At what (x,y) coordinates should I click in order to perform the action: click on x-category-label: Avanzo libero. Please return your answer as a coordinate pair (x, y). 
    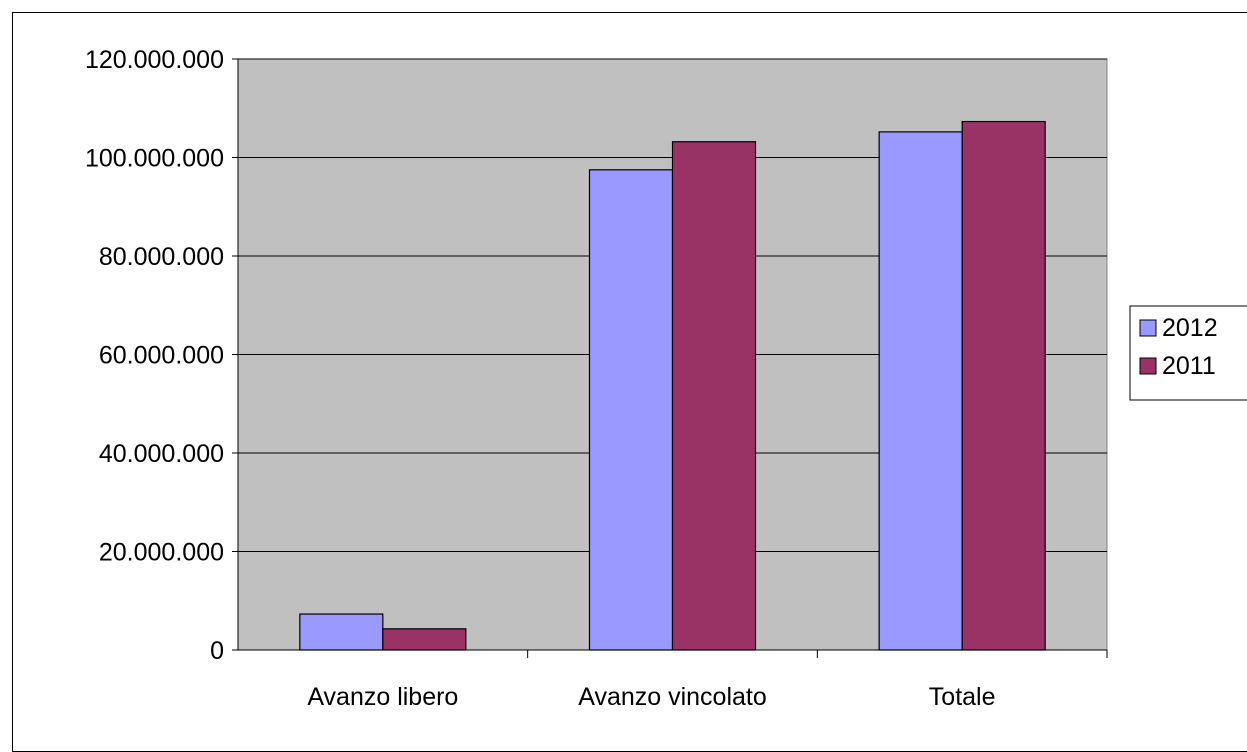
    Looking at the image, I should click on (382, 697).